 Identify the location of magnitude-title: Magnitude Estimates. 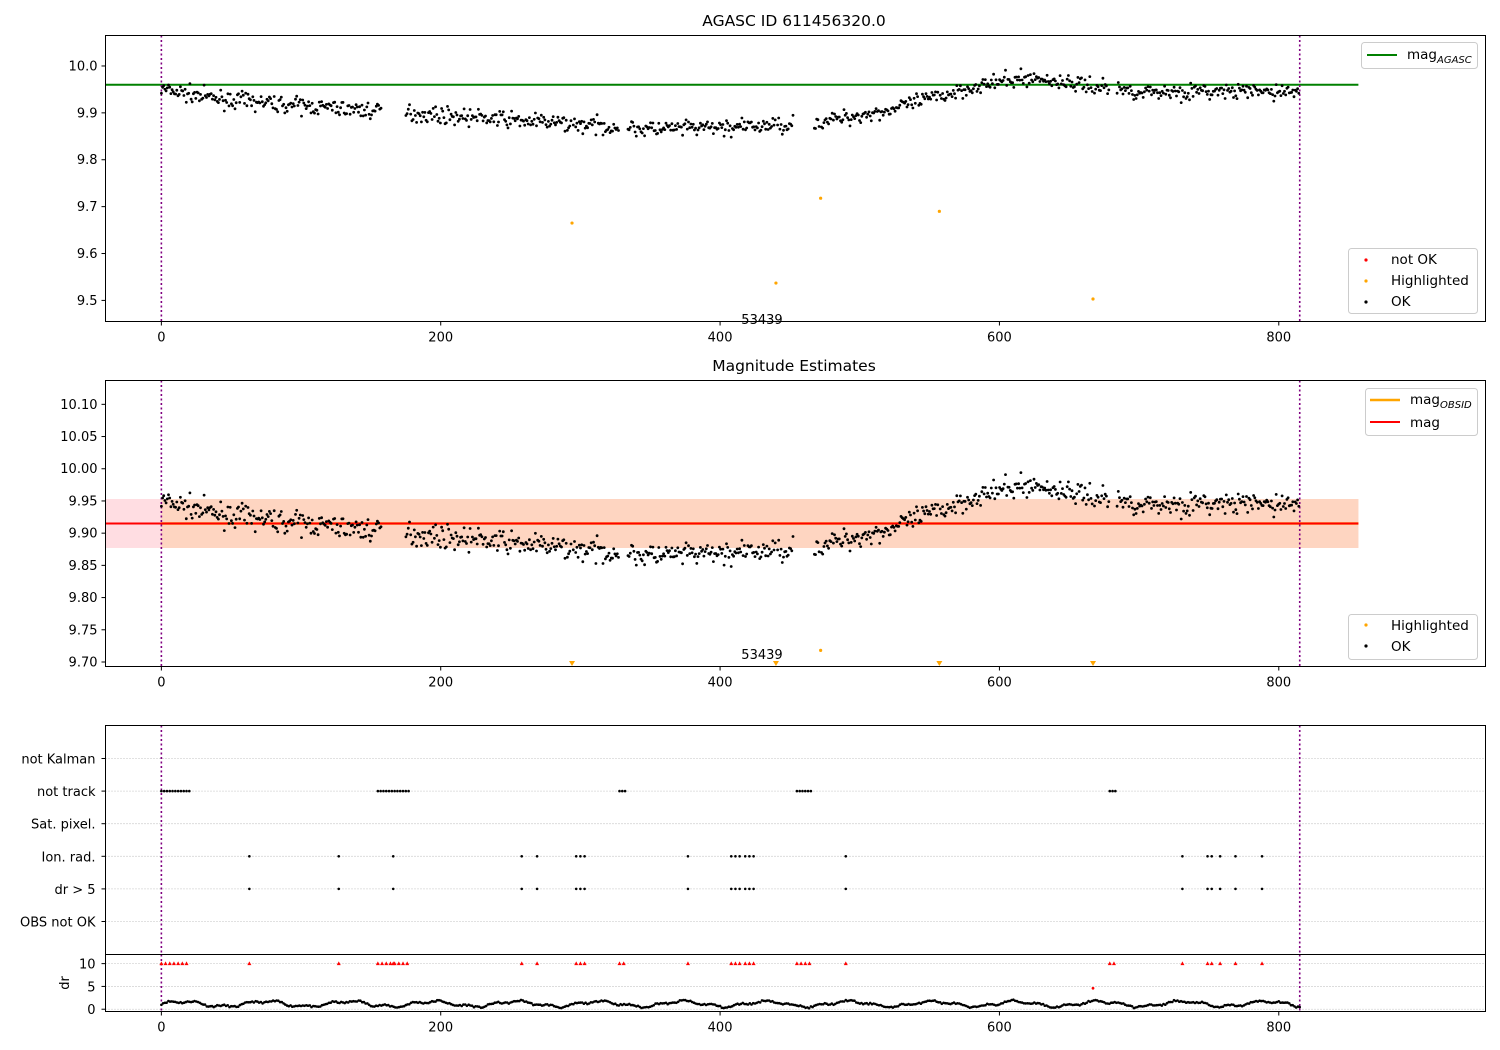
(794, 366).